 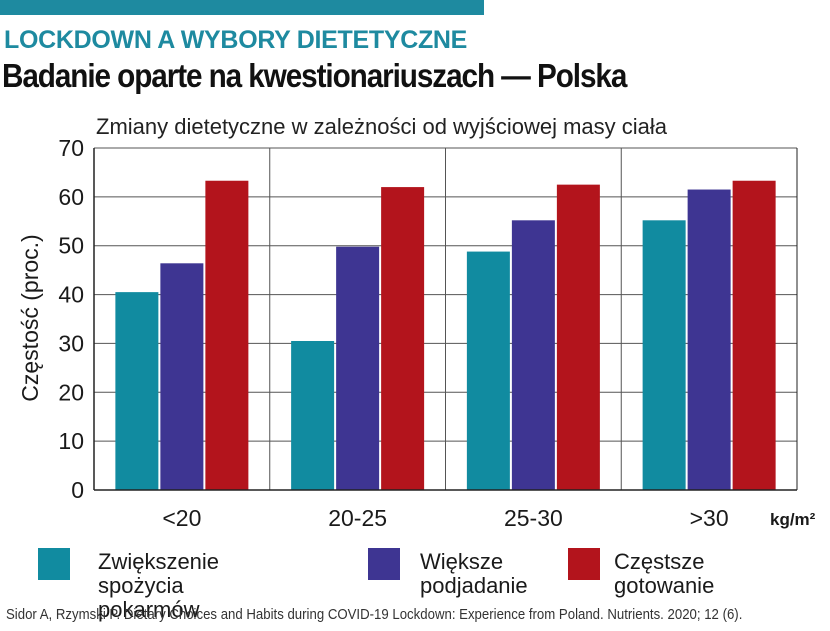 I want to click on x-tick-label: >30, so click(x=709, y=518).